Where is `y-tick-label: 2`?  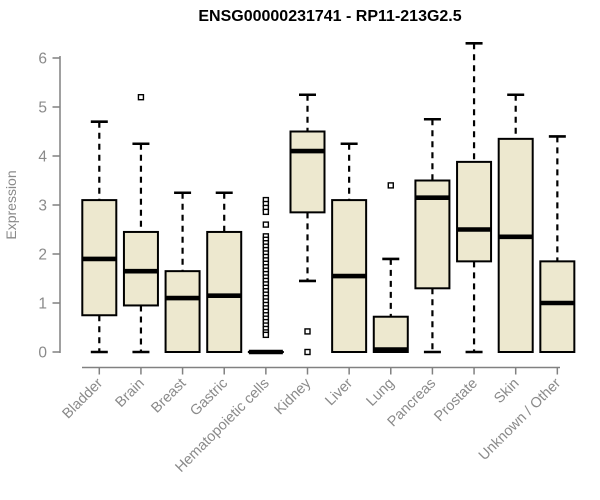
y-tick-label: 2 is located at coordinates (42, 255).